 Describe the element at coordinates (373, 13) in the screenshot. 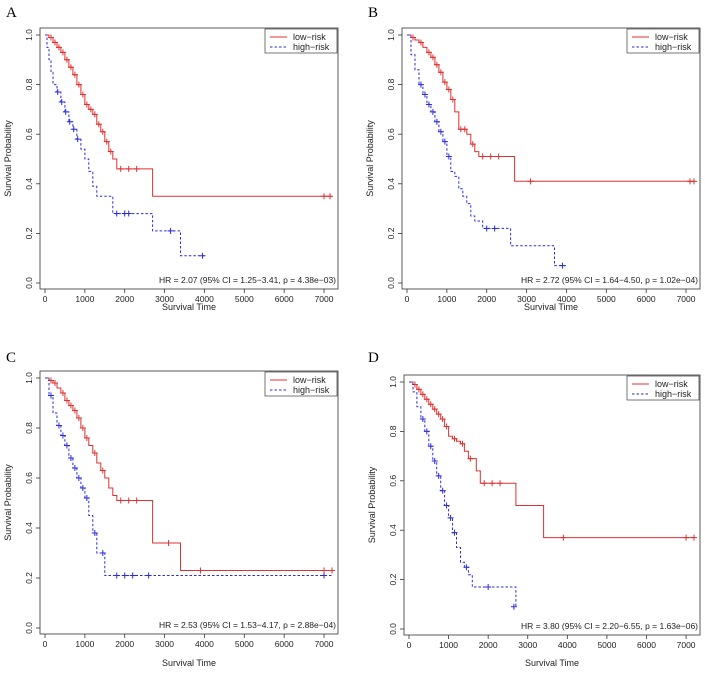

I see `panel-label: B` at that location.